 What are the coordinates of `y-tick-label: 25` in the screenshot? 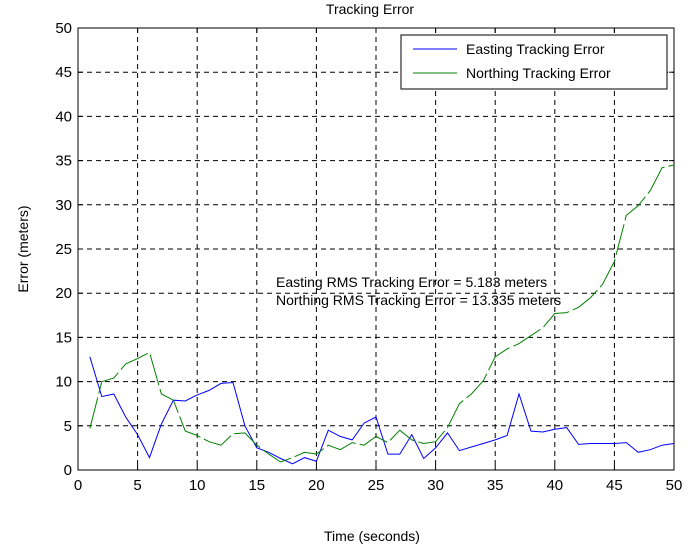 It's located at (63, 249).